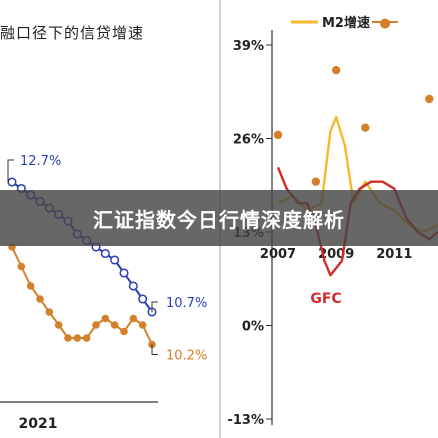 The height and width of the screenshot is (438, 438). What do you see at coordinates (186, 356) in the screenshot?
I see `left-series-1-end-label: 10.2%` at bounding box center [186, 356].